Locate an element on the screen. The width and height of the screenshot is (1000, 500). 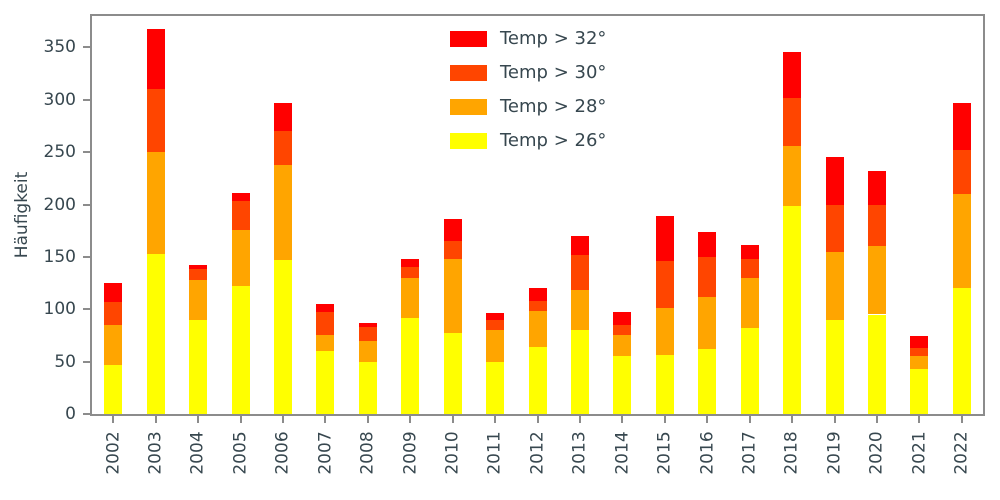
legend-item: Temp > 32° is located at coordinates (528, 38).